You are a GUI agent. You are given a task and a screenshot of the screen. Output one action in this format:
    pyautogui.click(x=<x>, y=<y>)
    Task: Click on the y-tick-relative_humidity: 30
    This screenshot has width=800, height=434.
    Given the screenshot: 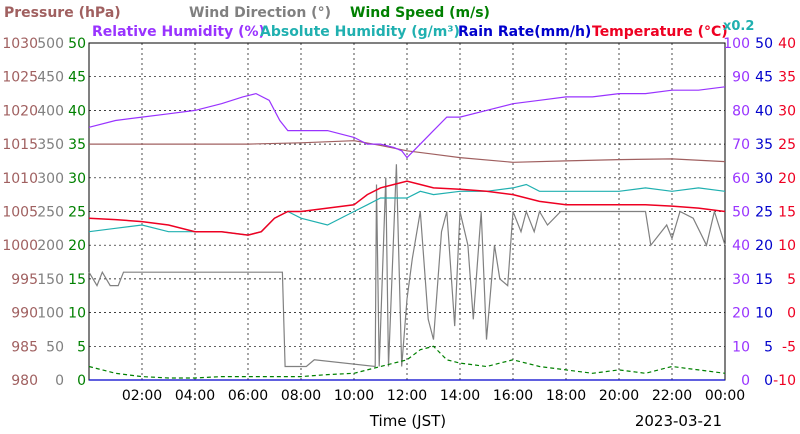 What is the action you would take?
    pyautogui.click(x=741, y=280)
    